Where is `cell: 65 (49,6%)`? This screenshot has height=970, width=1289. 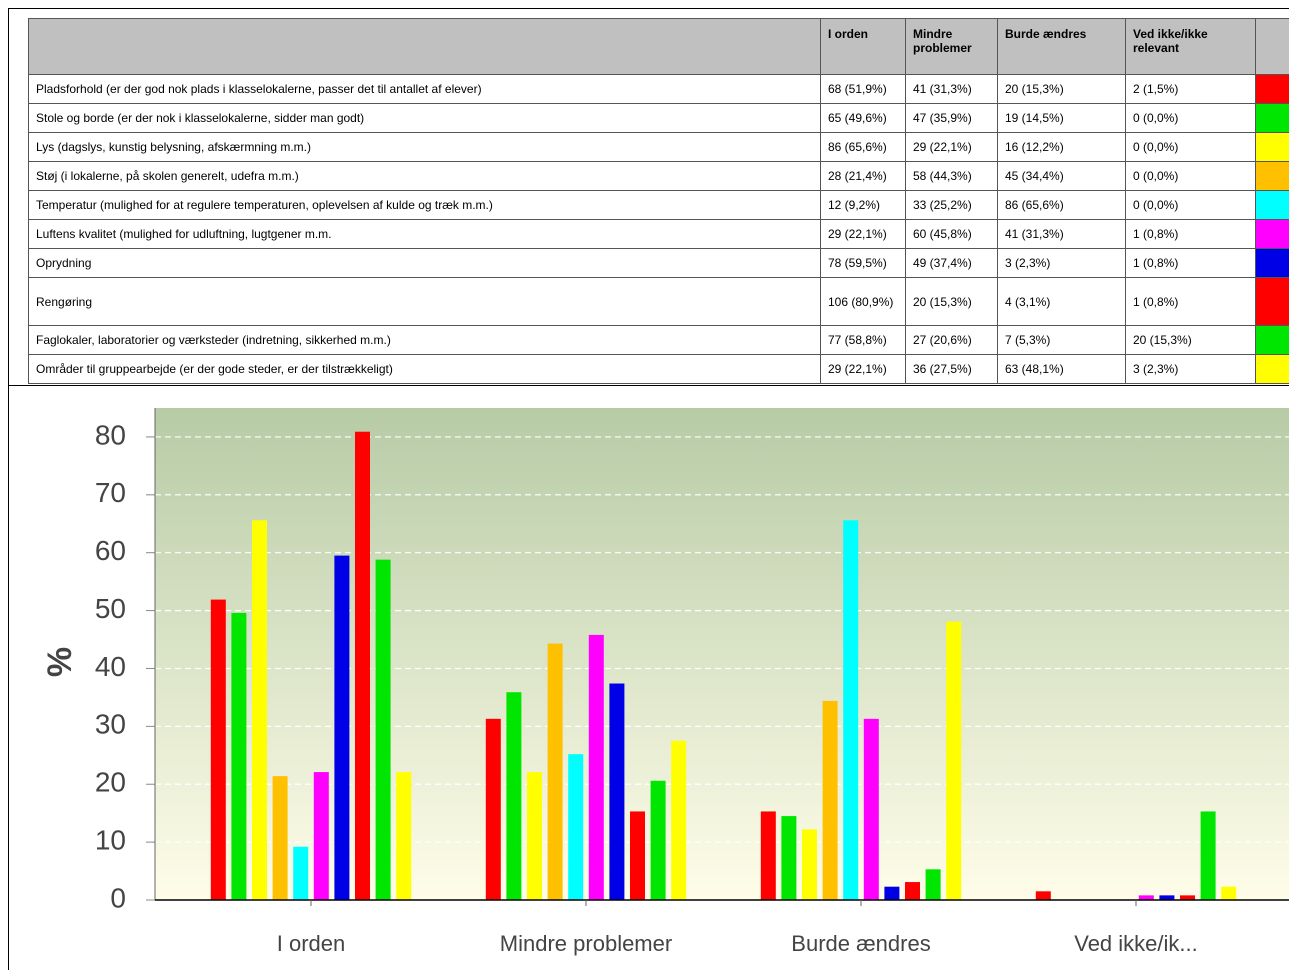
cell: 65 (49,6%) is located at coordinates (863, 118).